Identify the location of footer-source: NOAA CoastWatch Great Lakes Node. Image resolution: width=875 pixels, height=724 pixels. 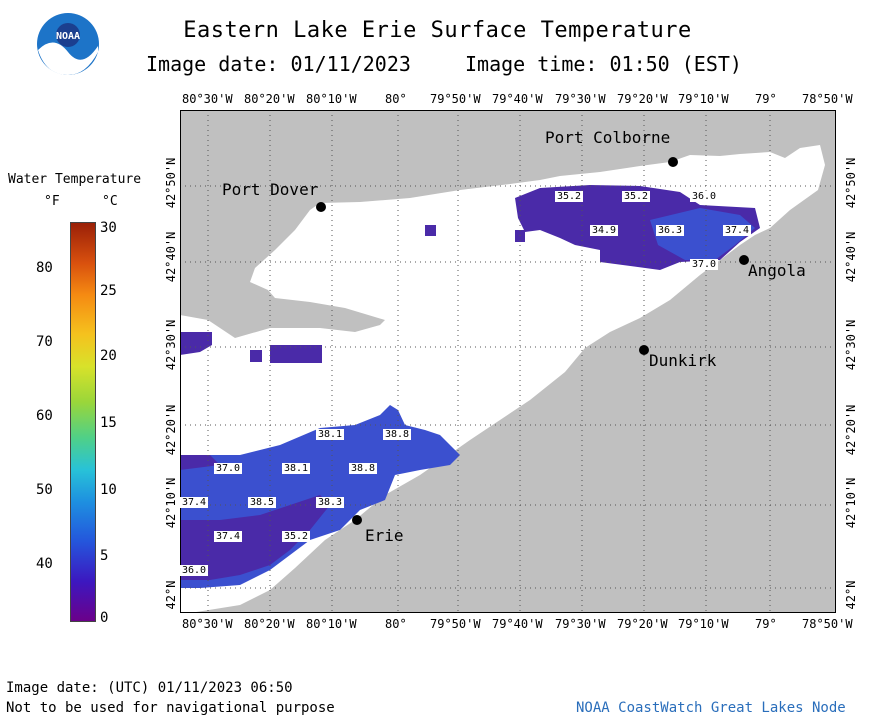
(711, 708).